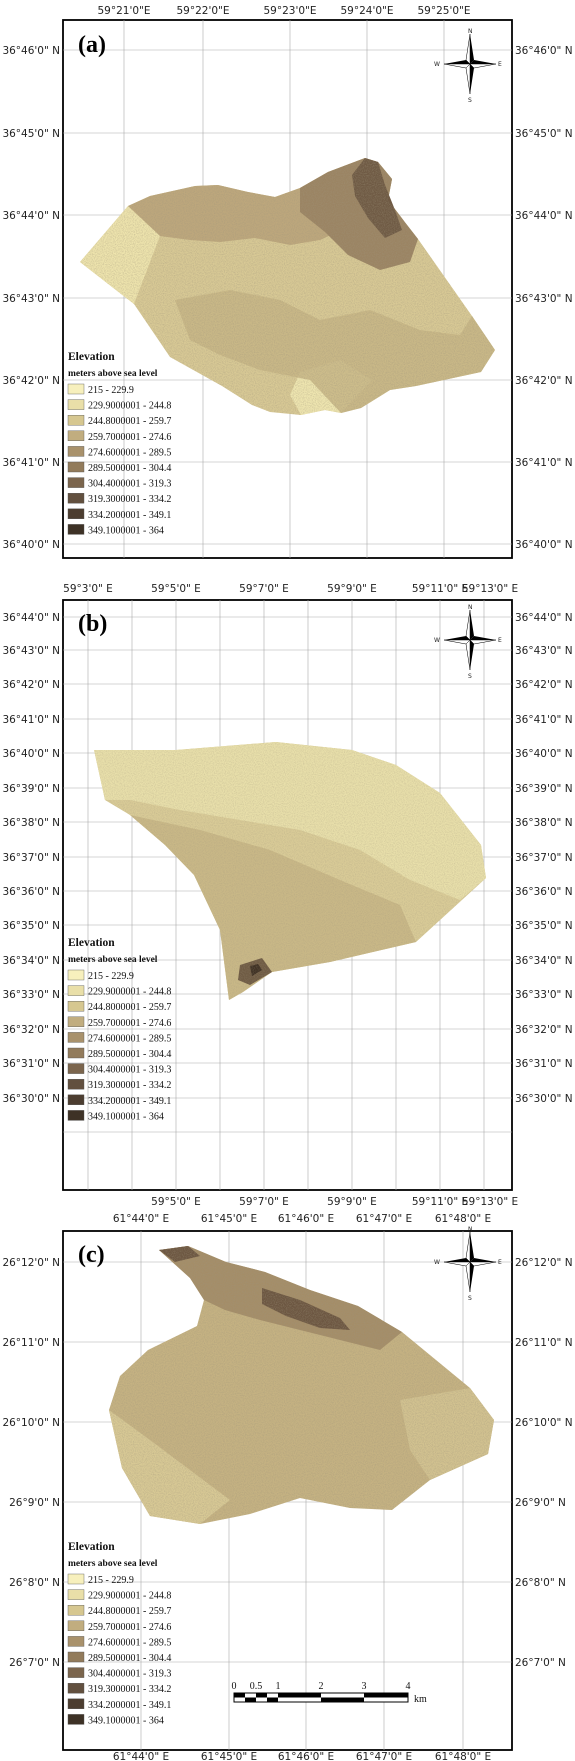  I want to click on scale-tick: 4, so click(408, 1686).